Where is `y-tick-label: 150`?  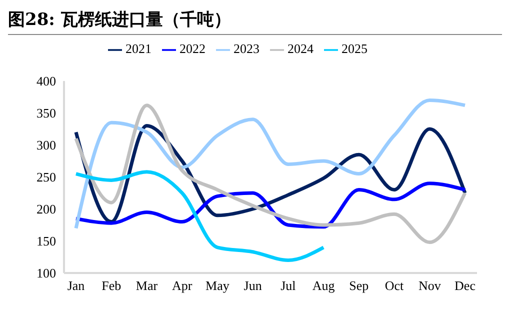
y-tick-label: 150 is located at coordinates (46, 241).